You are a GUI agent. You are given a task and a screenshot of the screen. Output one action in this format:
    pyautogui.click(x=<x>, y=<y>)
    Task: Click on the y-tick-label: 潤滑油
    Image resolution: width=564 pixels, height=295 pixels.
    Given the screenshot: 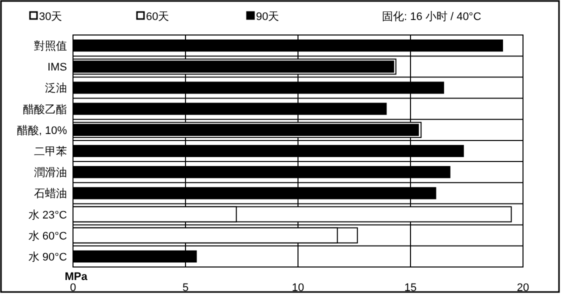 What is the action you would take?
    pyautogui.click(x=50, y=173)
    